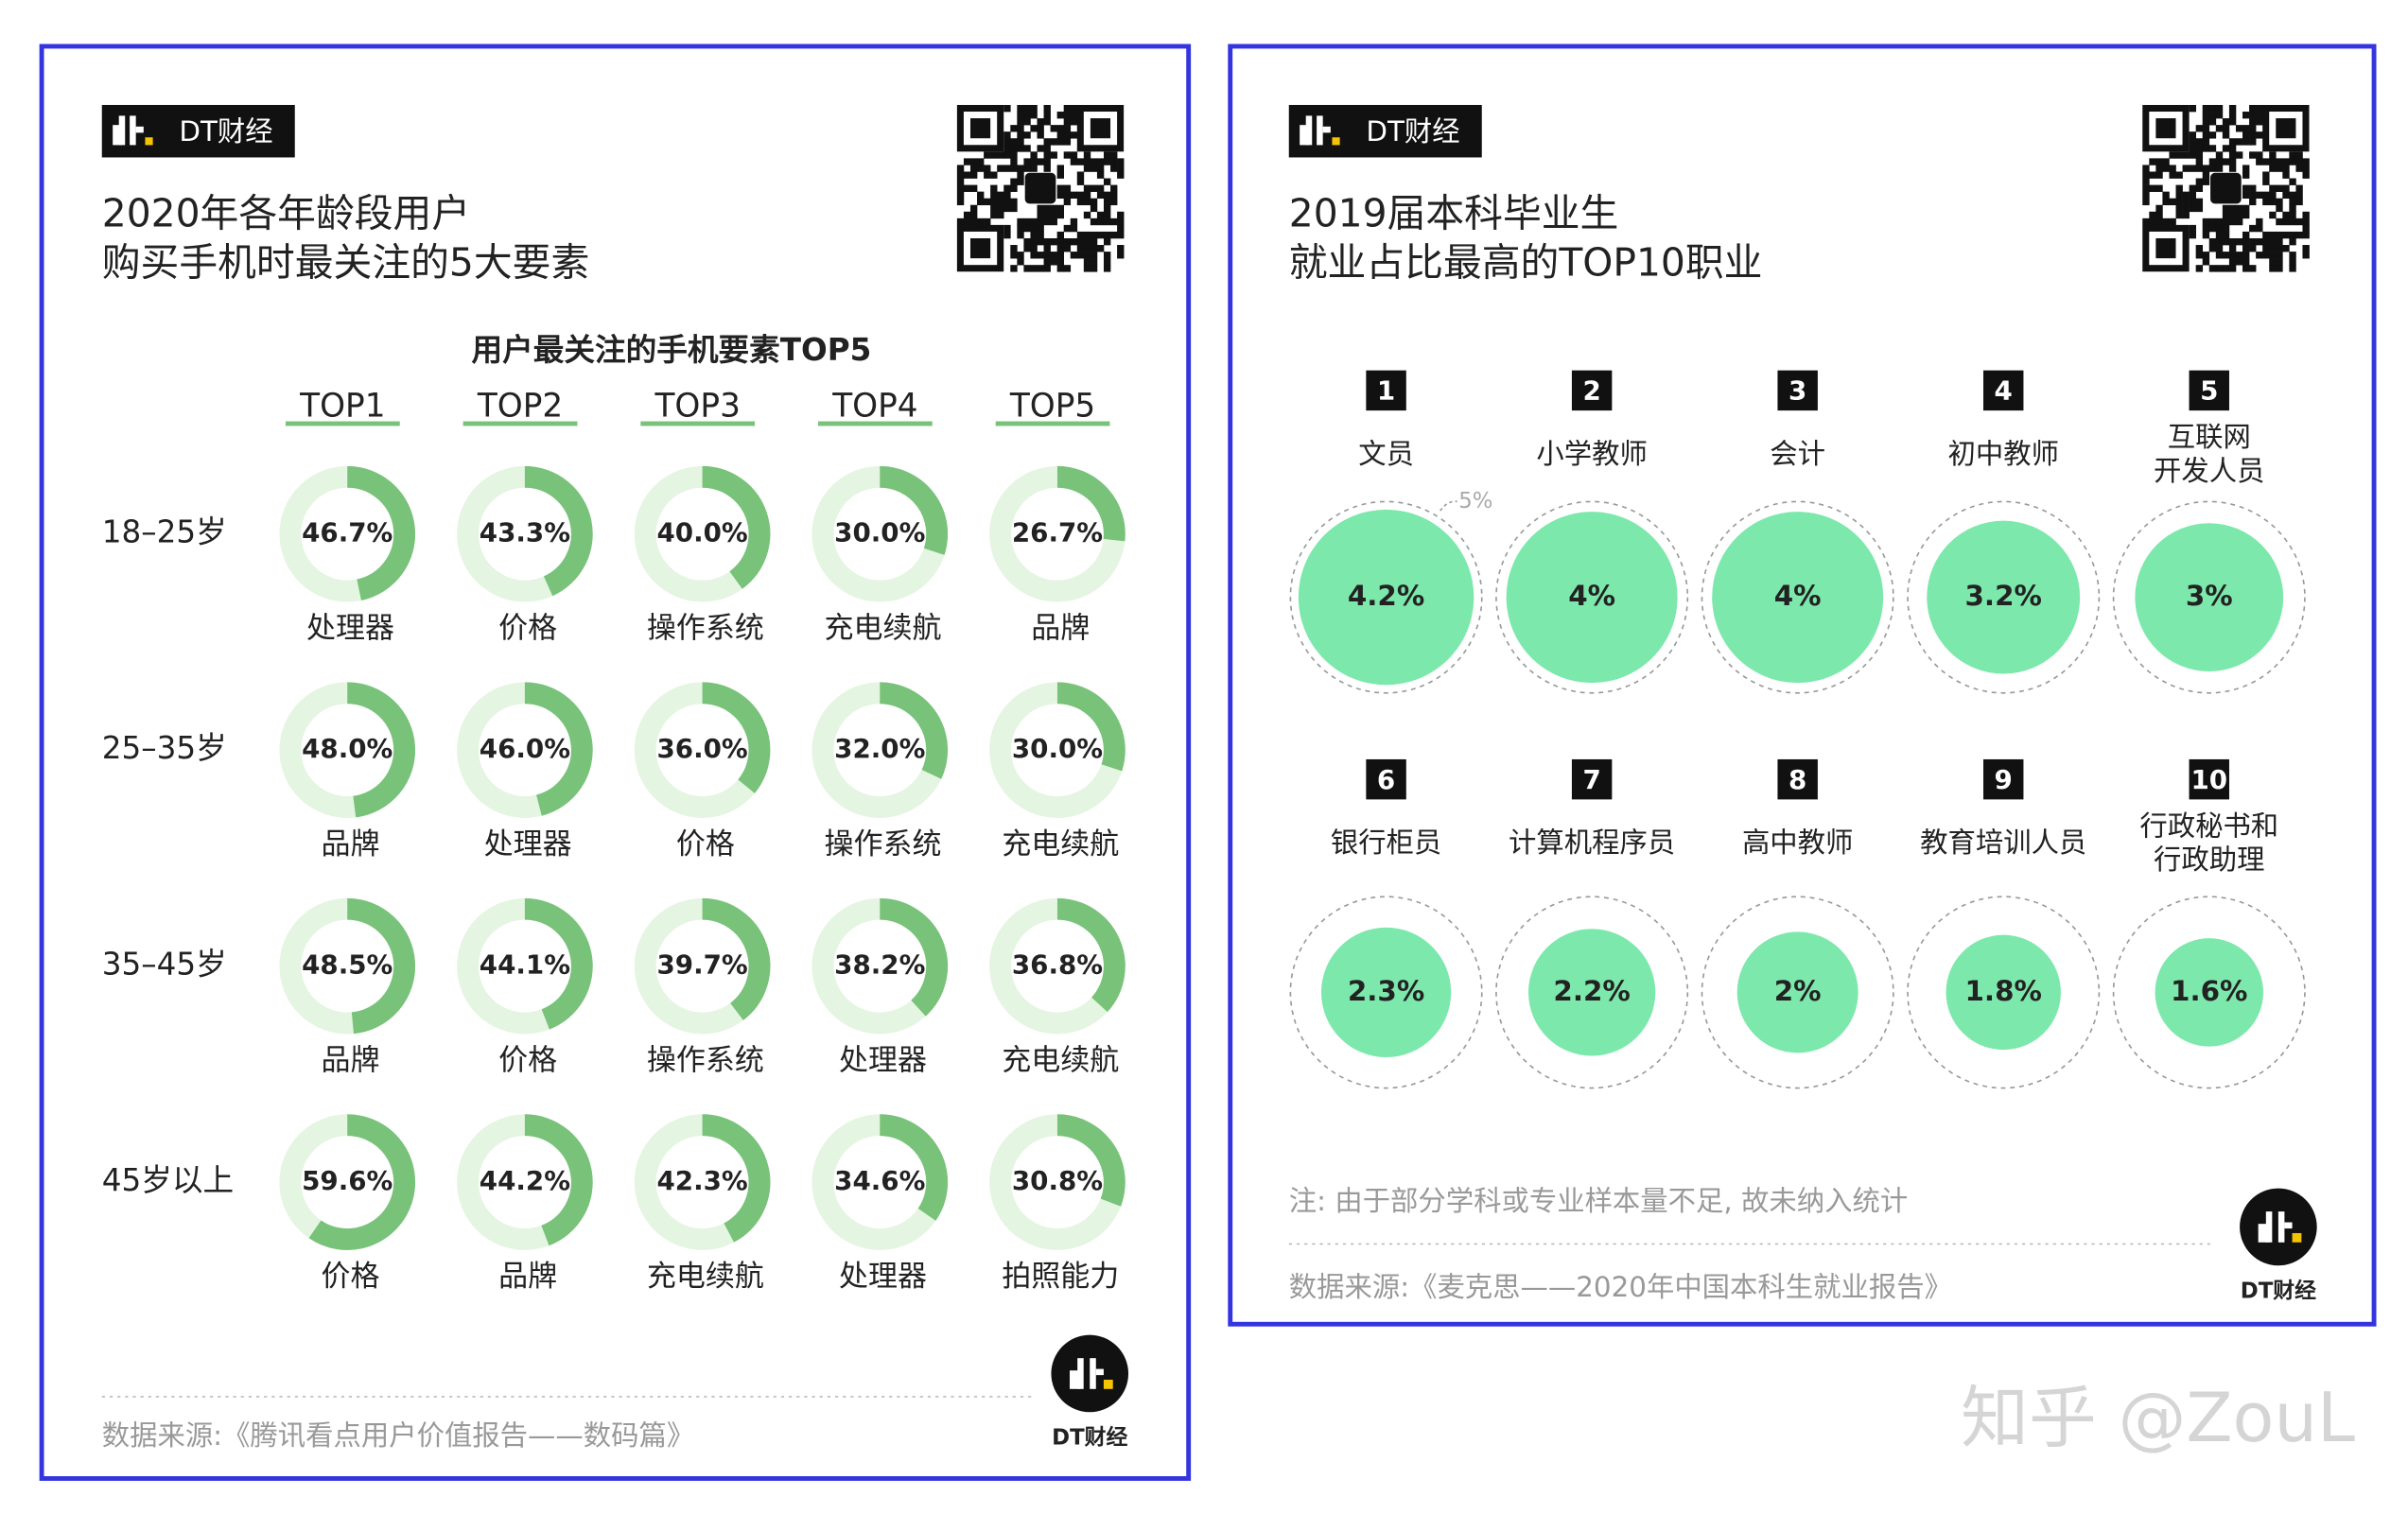  I want to click on value-label: 30.0%, so click(880, 532).